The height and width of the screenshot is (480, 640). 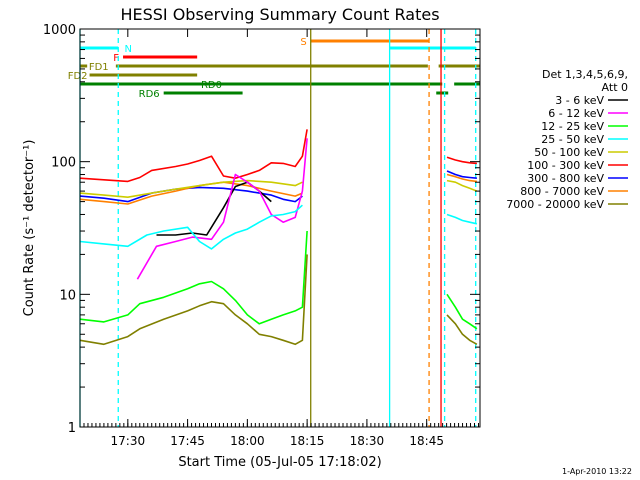 What do you see at coordinates (303, 42) in the screenshot?
I see `flag-label-s: S` at bounding box center [303, 42].